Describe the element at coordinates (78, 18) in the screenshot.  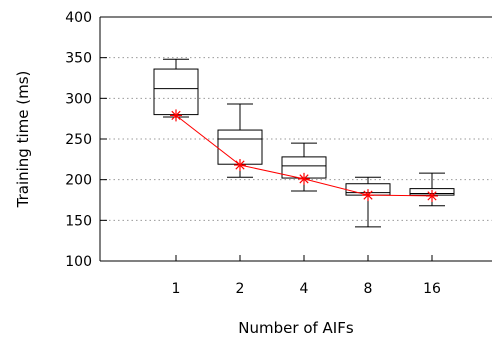
I see `y-tick-label-400: 400` at that location.